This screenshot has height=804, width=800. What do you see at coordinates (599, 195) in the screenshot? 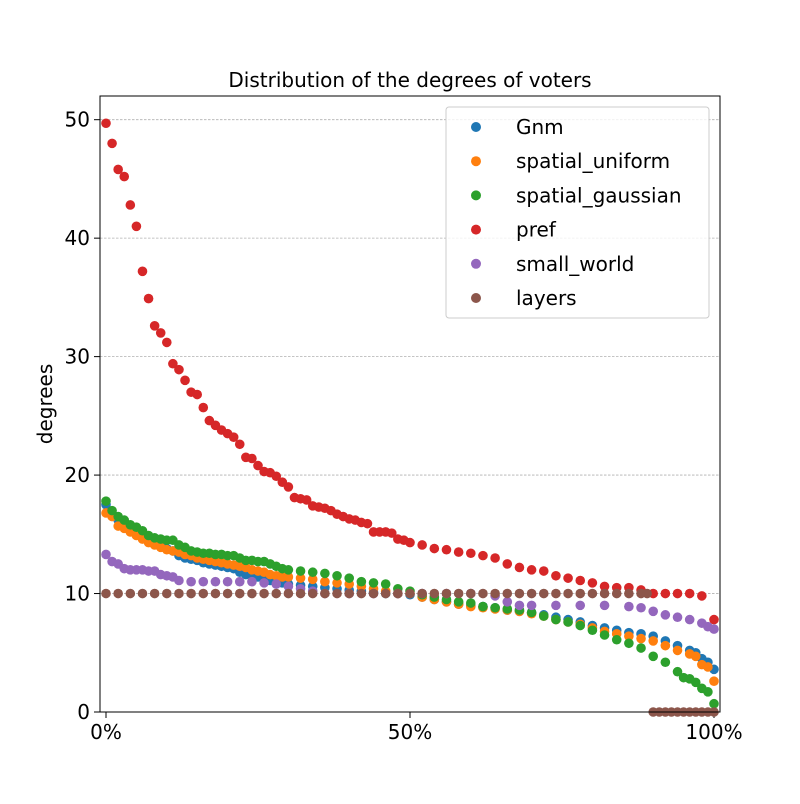
I see `legend-label: spatial_gaussian` at bounding box center [599, 195].